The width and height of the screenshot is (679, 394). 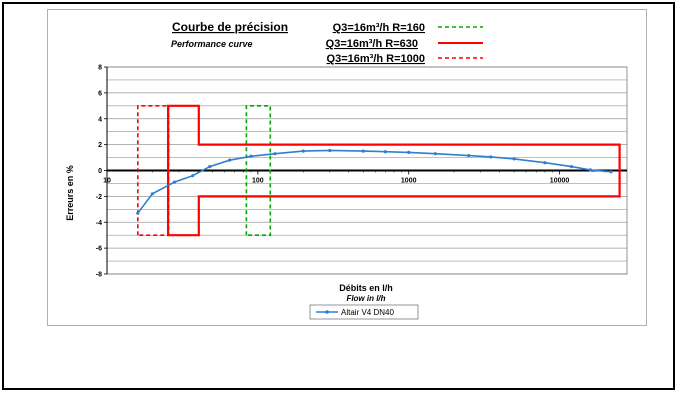 What do you see at coordinates (372, 44) in the screenshot?
I see `legend-label-envelope-2: Q3=16m³/h R=630` at bounding box center [372, 44].